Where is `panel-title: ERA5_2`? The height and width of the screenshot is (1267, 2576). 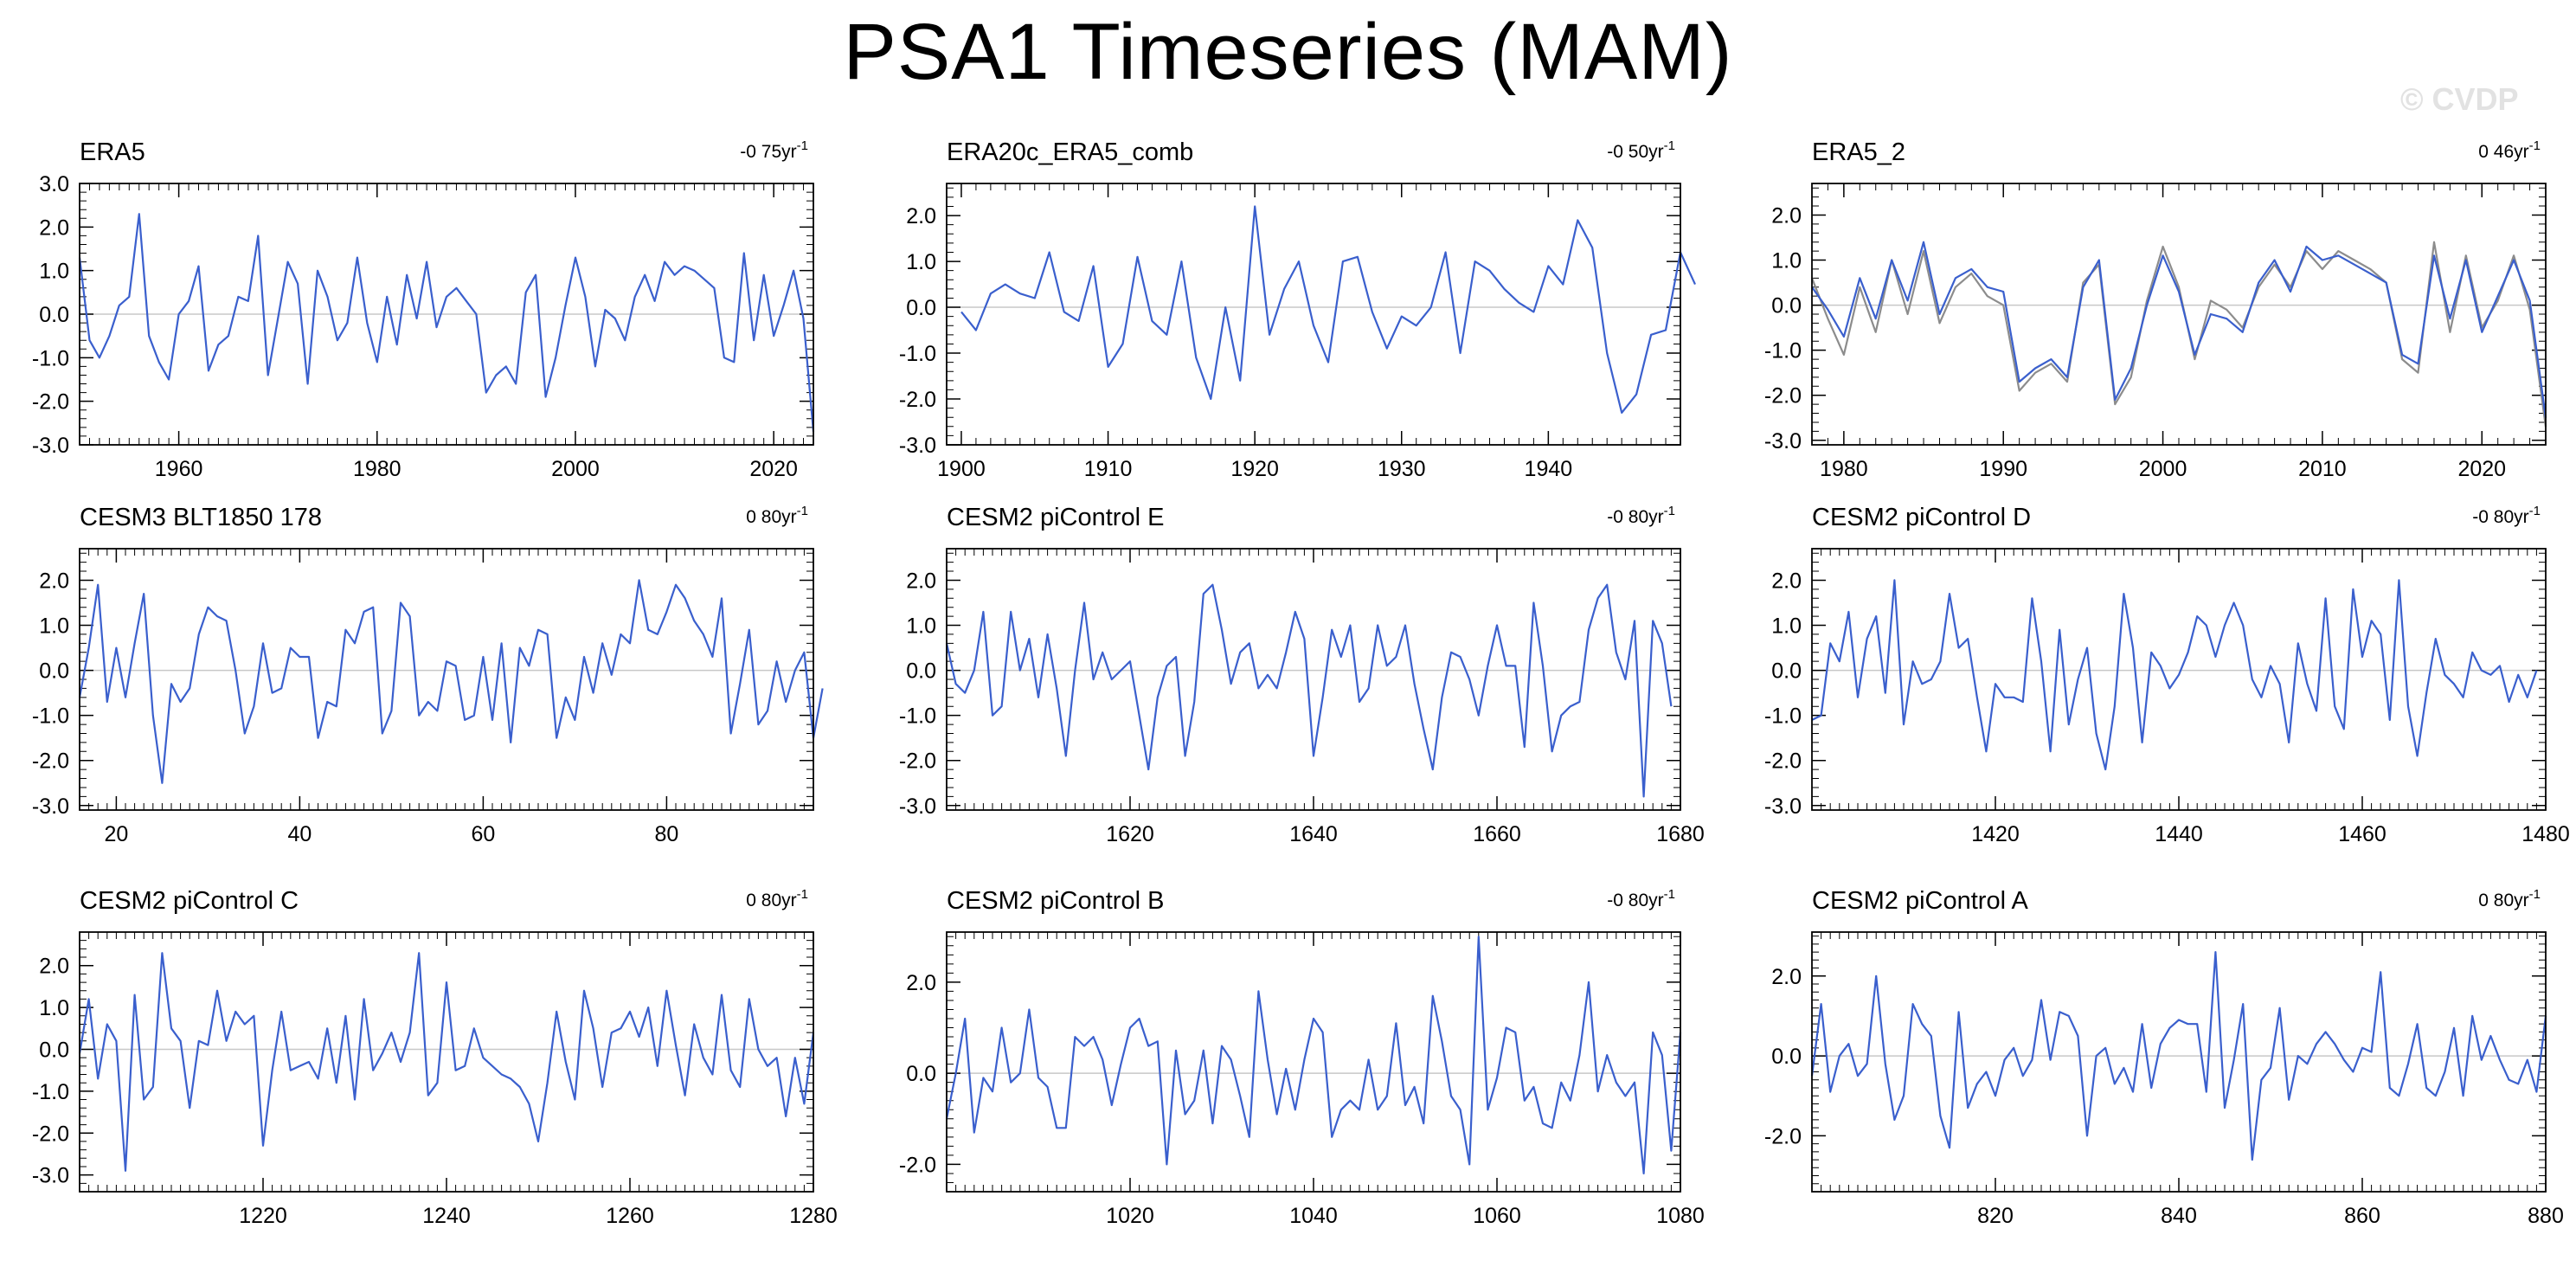 panel-title: ERA5_2 is located at coordinates (1858, 152).